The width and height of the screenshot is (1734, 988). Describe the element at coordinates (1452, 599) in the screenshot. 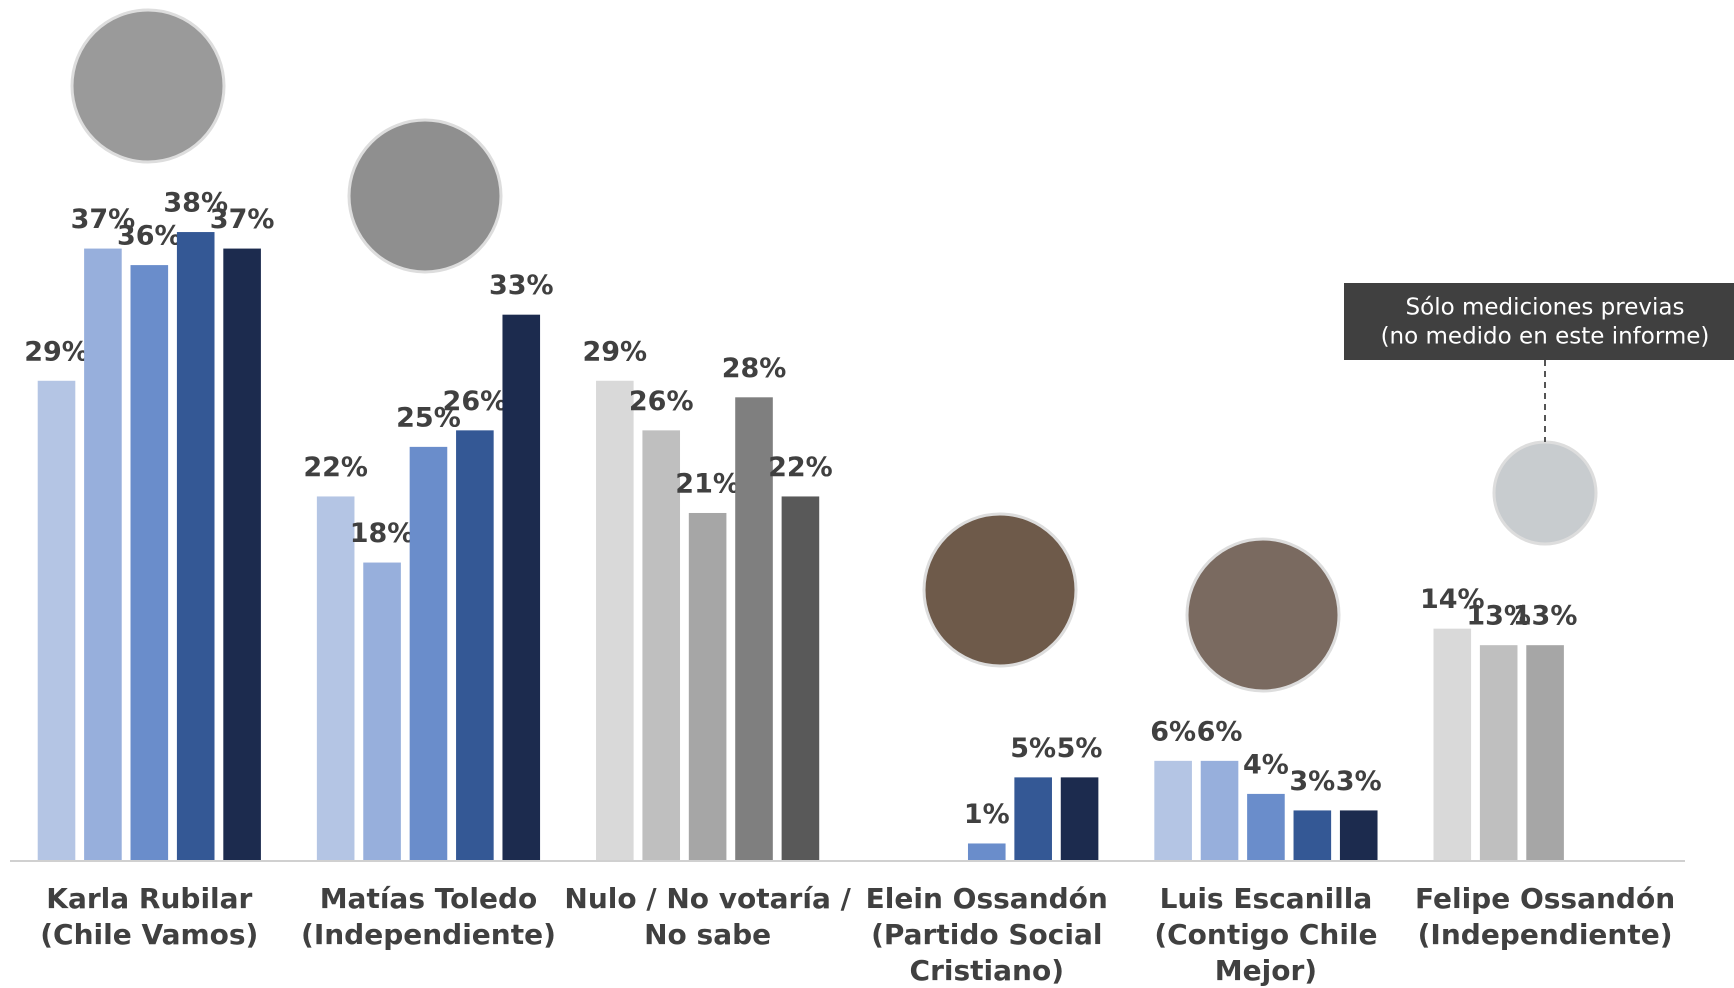

I see `value-label: 14%` at that location.